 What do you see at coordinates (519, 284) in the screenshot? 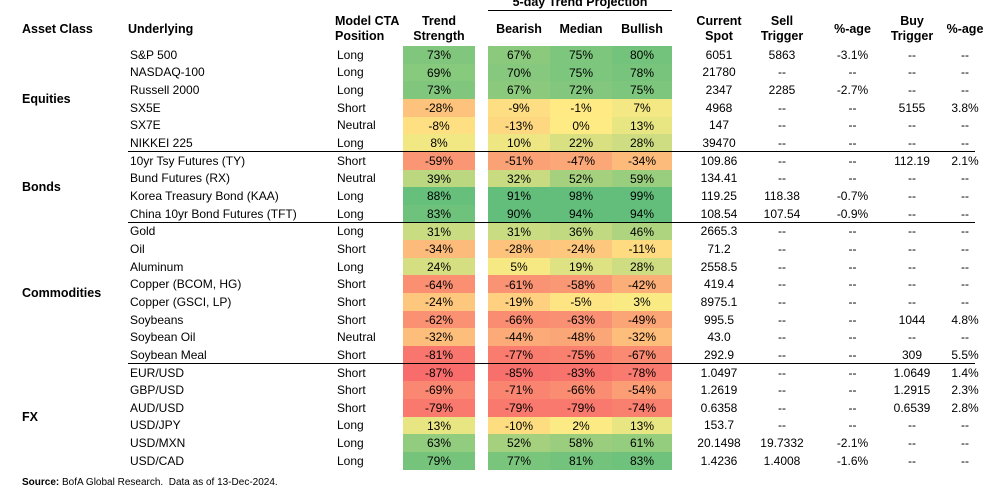
I see `heat-cell: -61%` at bounding box center [519, 284].